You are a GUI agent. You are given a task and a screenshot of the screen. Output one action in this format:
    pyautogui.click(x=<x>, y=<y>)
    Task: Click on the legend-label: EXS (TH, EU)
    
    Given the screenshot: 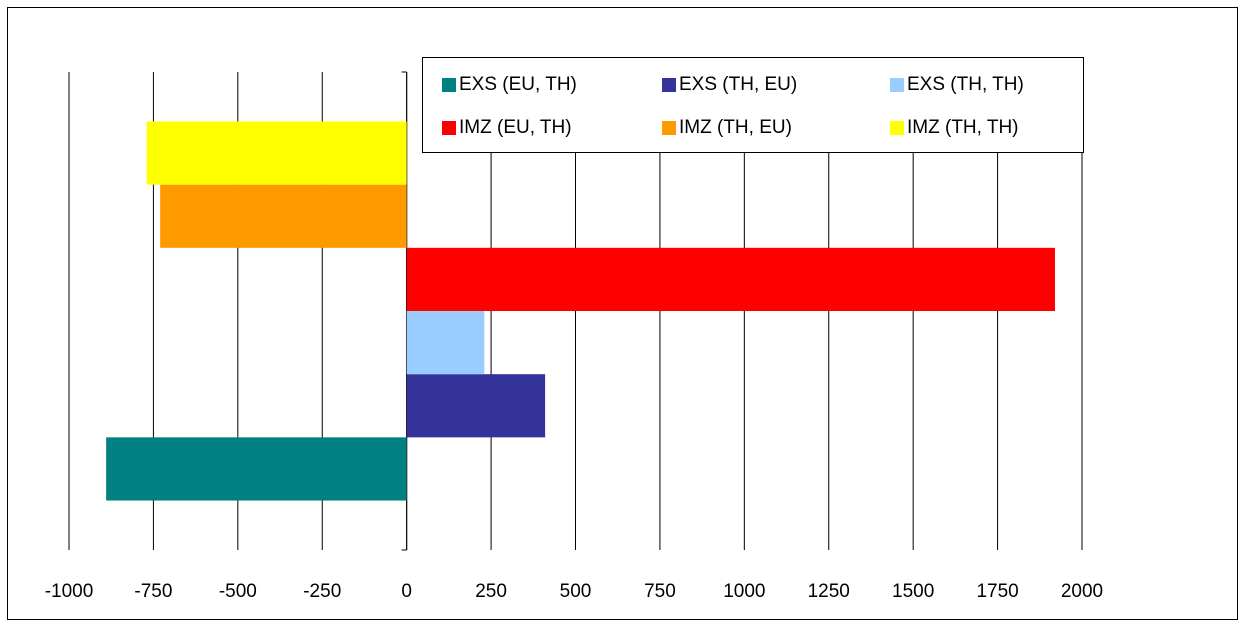 What is the action you would take?
    pyautogui.click(x=738, y=84)
    